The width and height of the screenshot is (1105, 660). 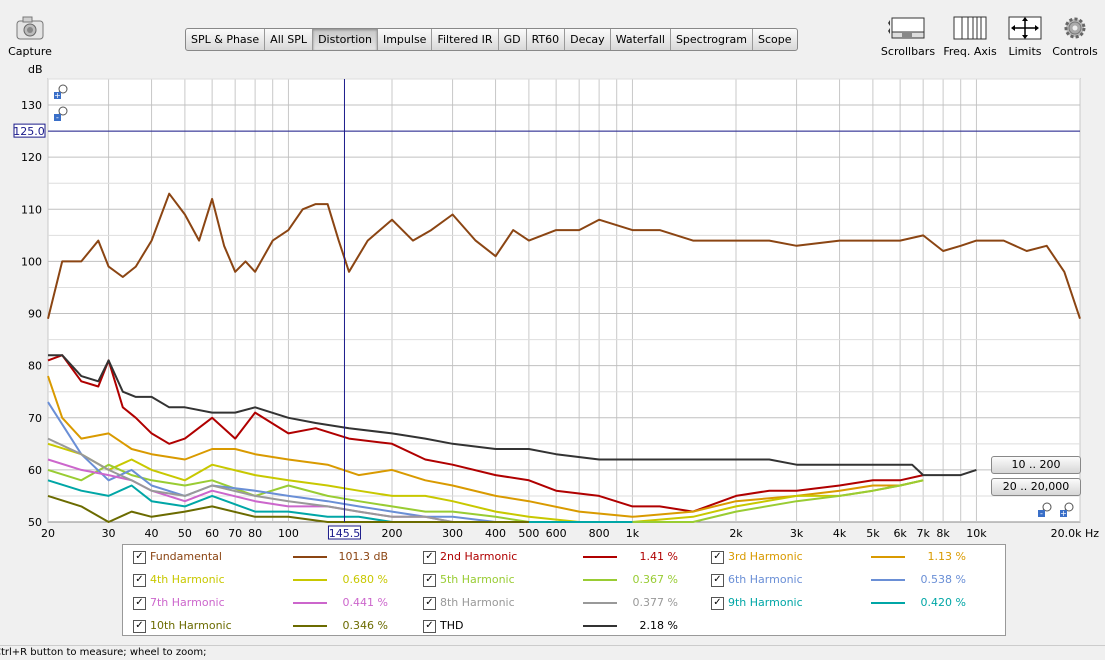 I want to click on scrollbars-button: Scrollbars, so click(x=908, y=36).